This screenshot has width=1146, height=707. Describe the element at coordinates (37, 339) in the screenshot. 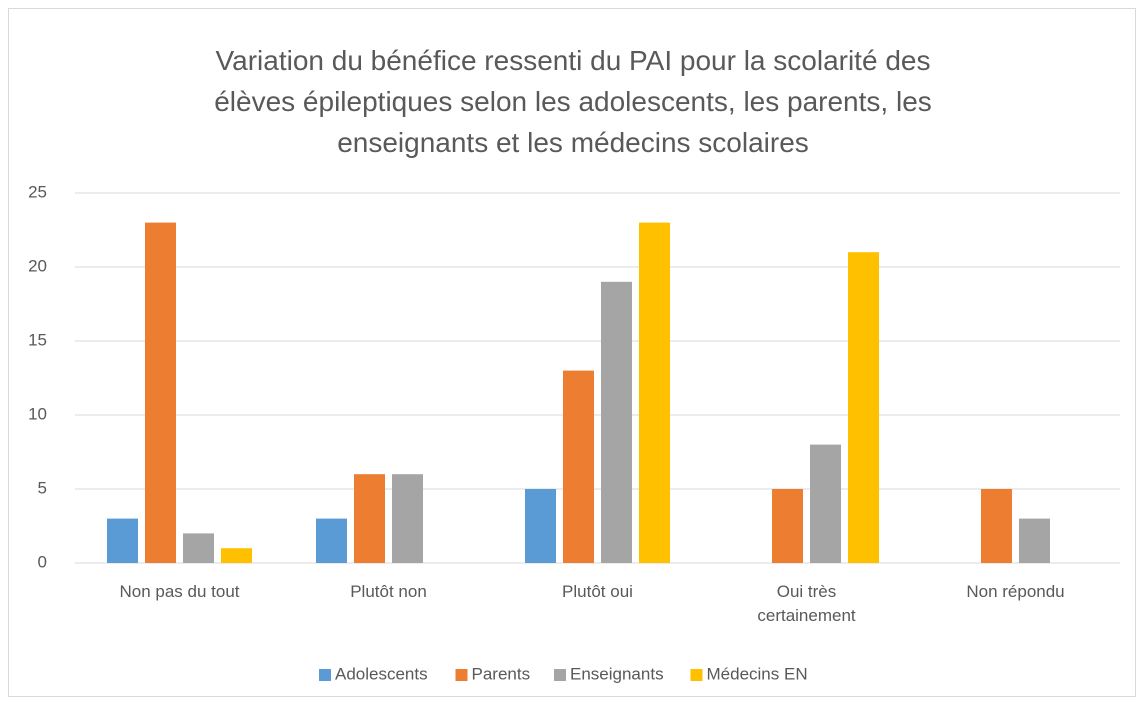

I see `y-tick-label: 15` at that location.